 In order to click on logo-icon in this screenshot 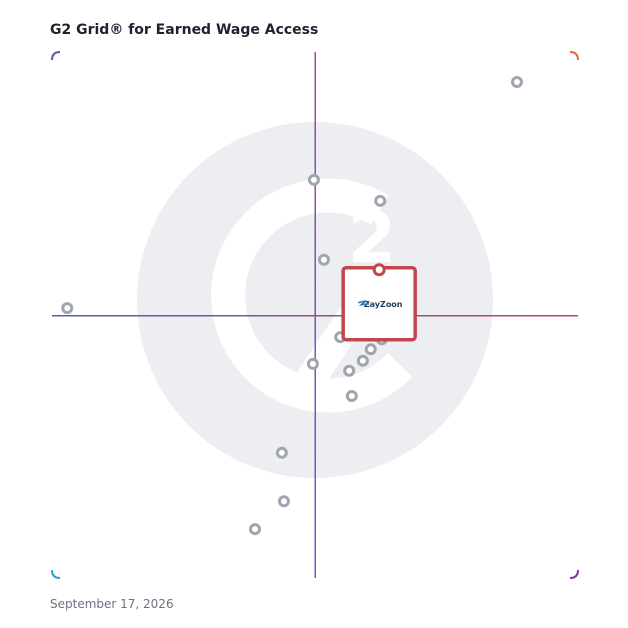, I will do `click(363, 303)`.